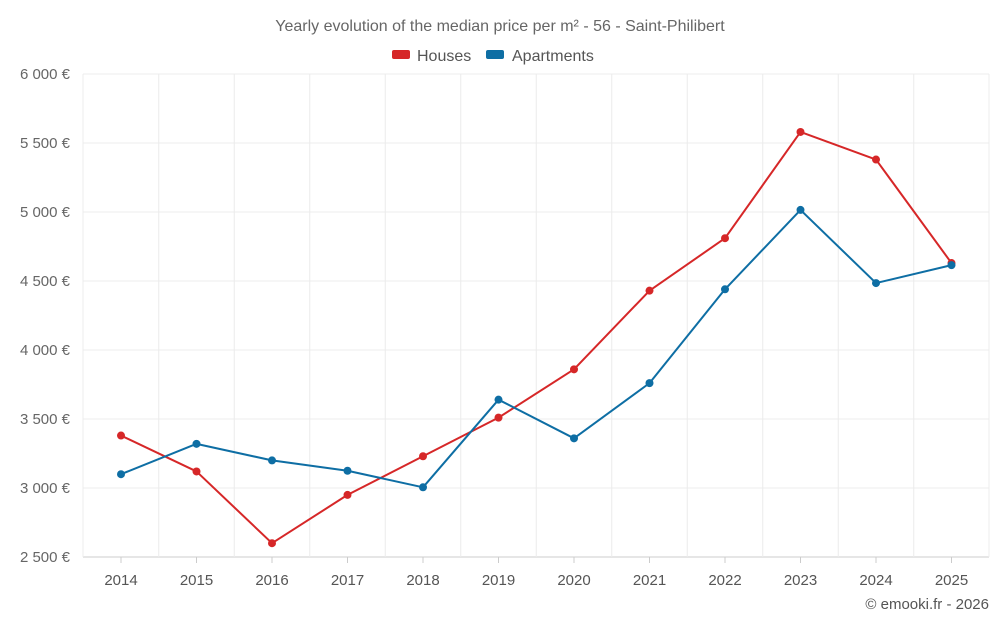 This screenshot has width=1000, height=625. Describe the element at coordinates (724, 580) in the screenshot. I see `x-tick-label: 2022` at that location.